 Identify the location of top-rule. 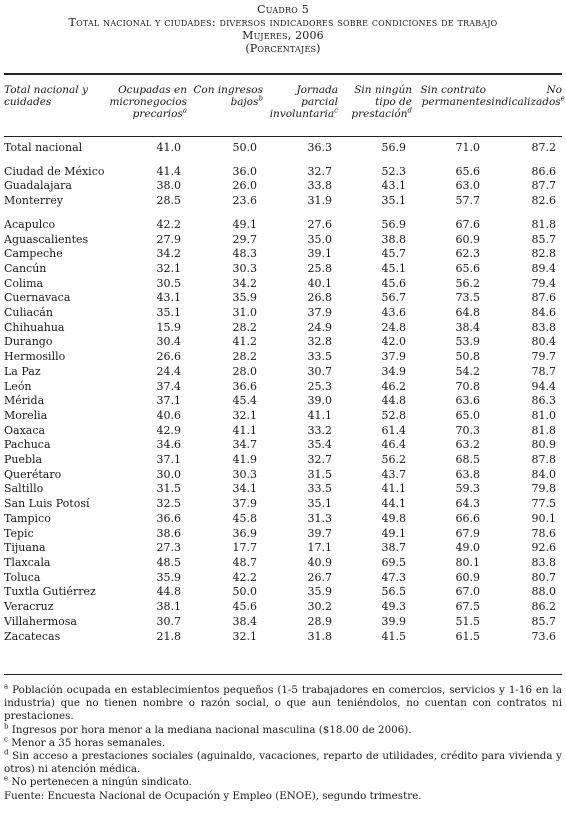
(283, 74).